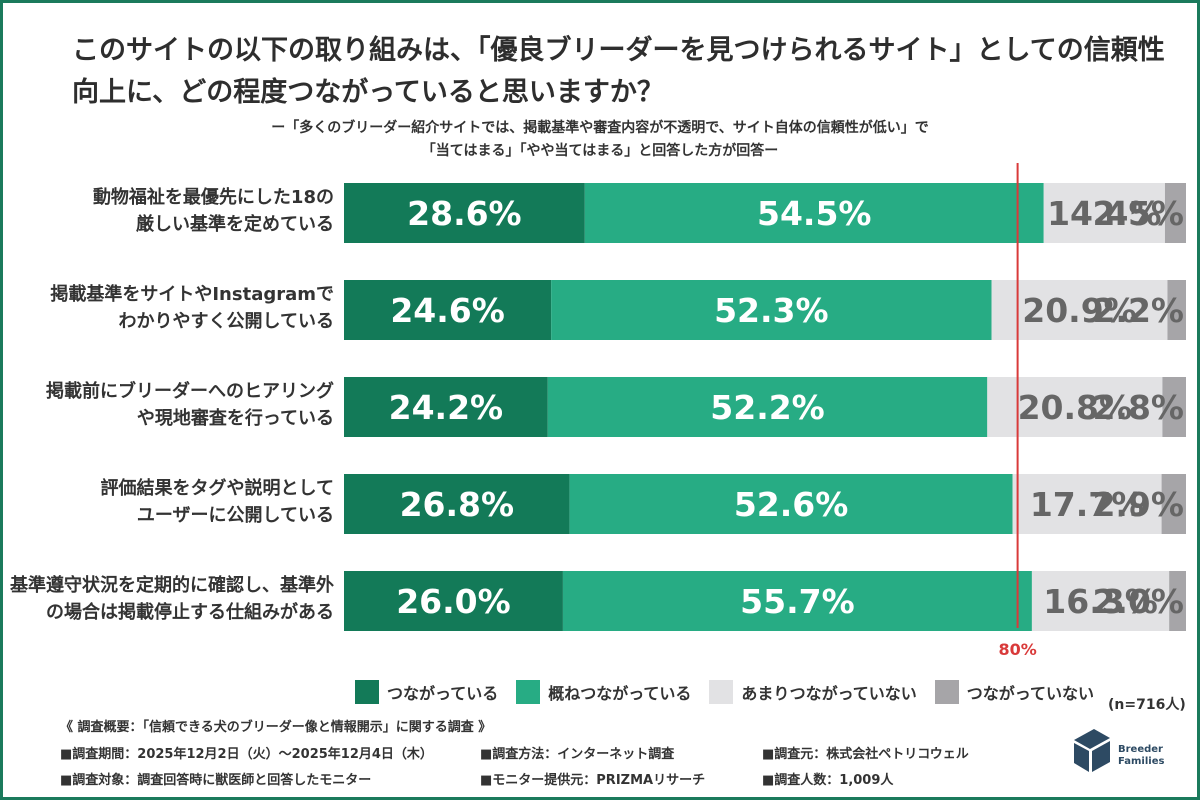 This screenshot has width=1200, height=800. Describe the element at coordinates (216, 780) in the screenshot. I see `survey-target: ■調査対象：調査回答時に獣医師と回答したモニター` at that location.